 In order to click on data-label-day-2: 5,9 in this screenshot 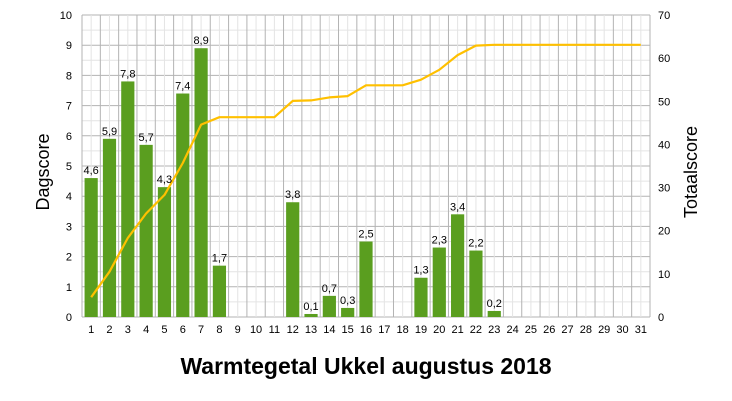, I will do `click(109, 132)`.